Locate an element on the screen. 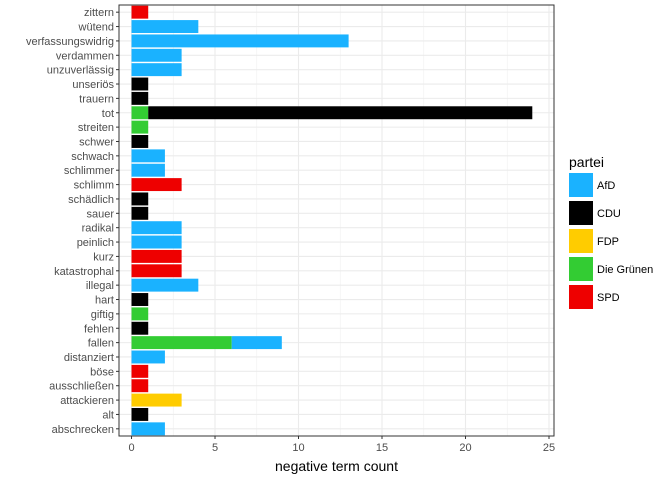 The image size is (672, 480). bar-wütend-AfD is located at coordinates (165, 27).